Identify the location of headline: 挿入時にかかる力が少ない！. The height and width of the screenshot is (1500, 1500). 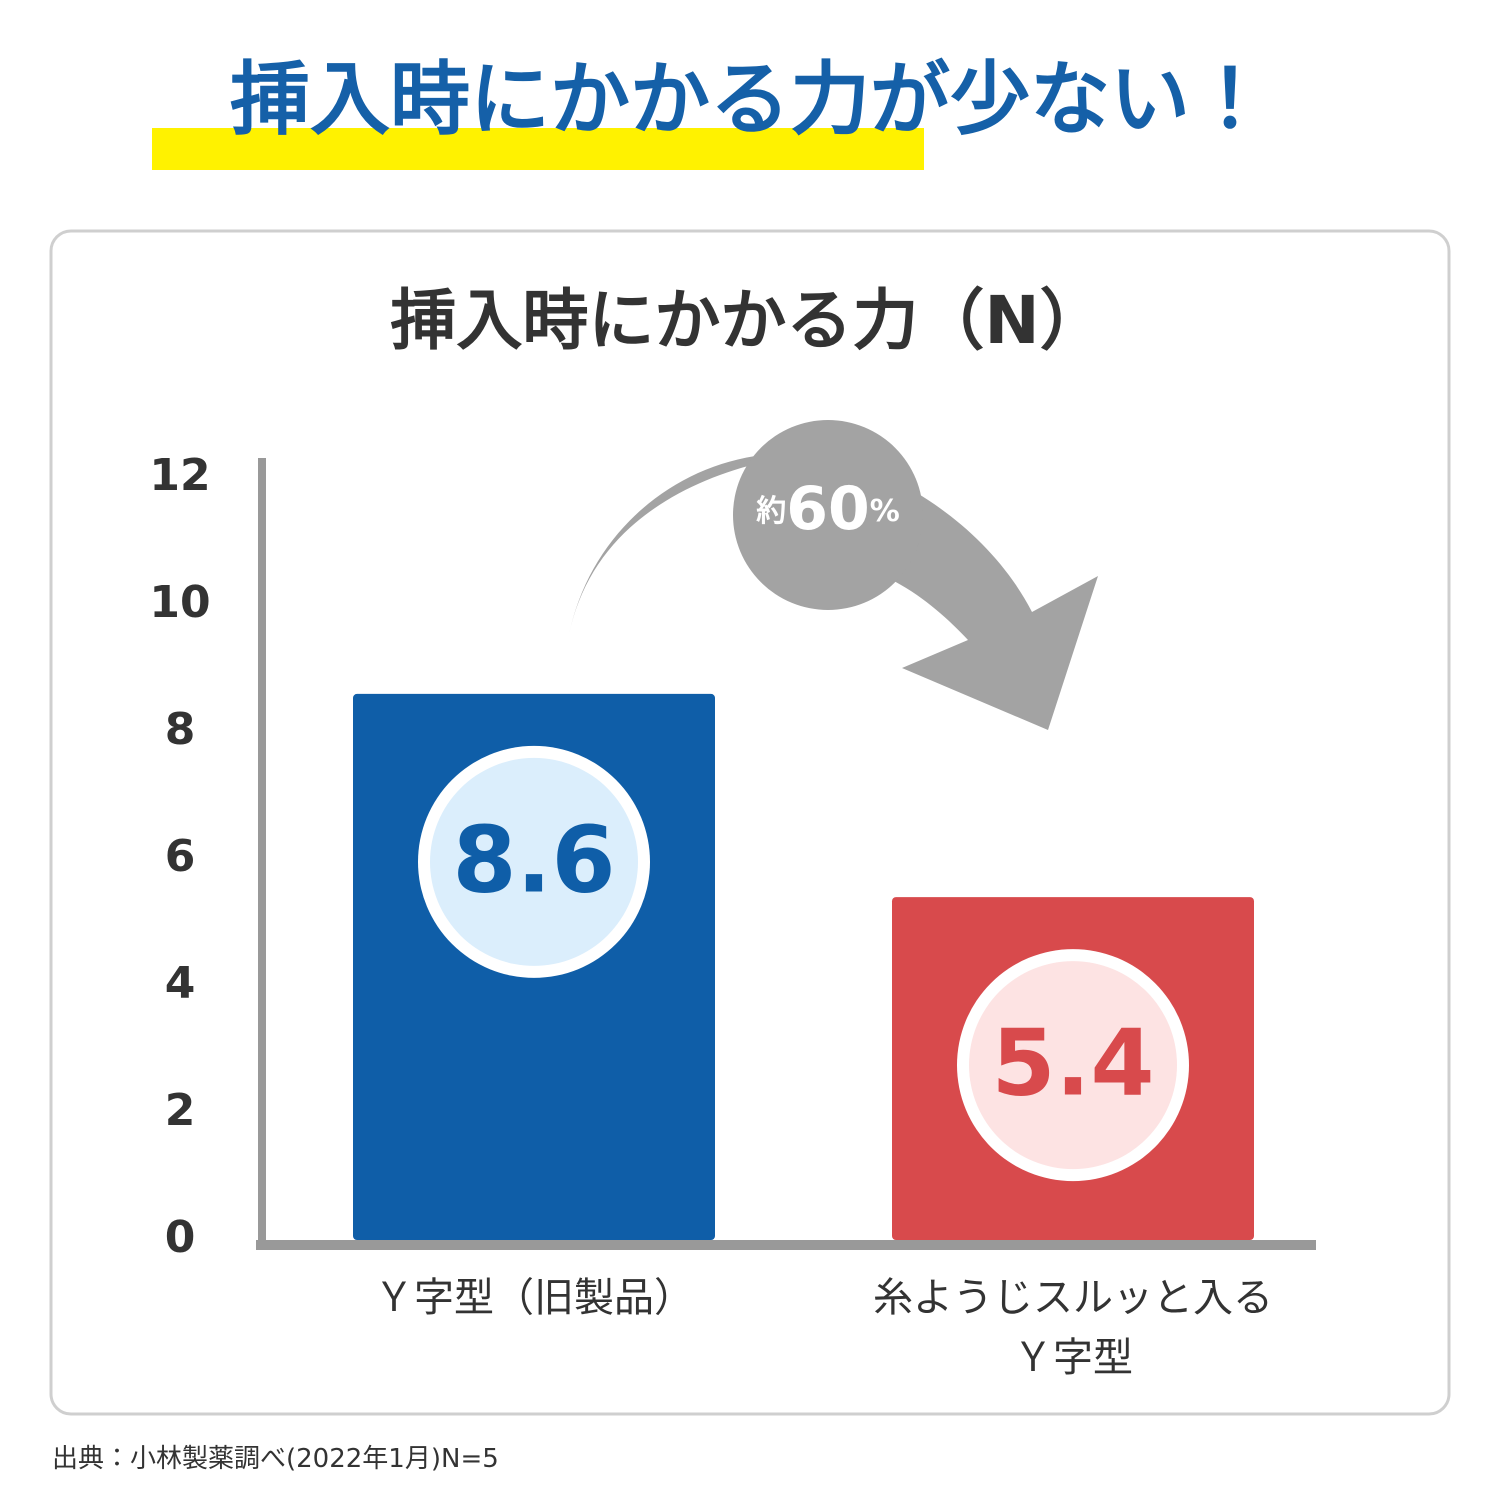
(750, 99).